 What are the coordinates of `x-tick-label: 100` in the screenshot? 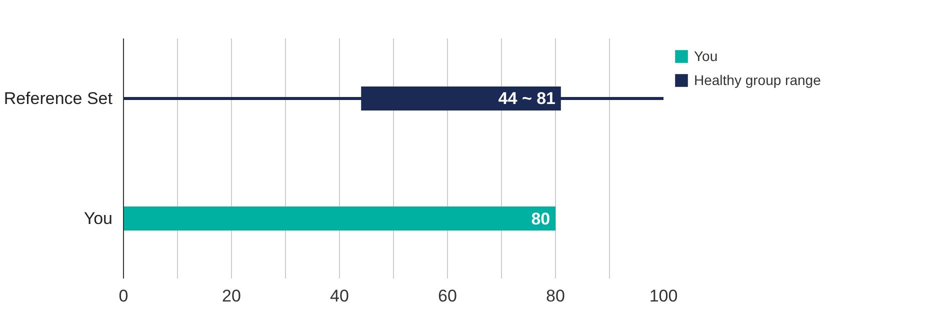 It's located at (663, 296).